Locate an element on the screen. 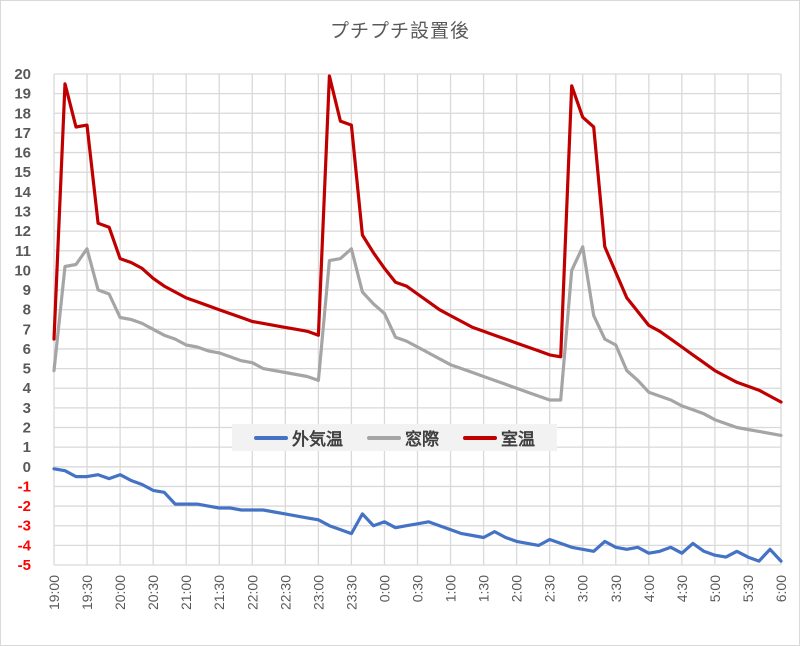 The image size is (800, 646). x-tick-label: 5:30 is located at coordinates (748, 588).